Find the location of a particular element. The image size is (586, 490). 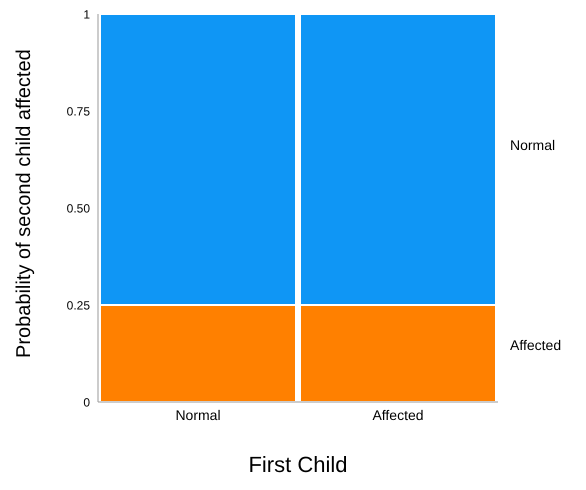

y-tick-label: 0.75 is located at coordinates (78, 111).